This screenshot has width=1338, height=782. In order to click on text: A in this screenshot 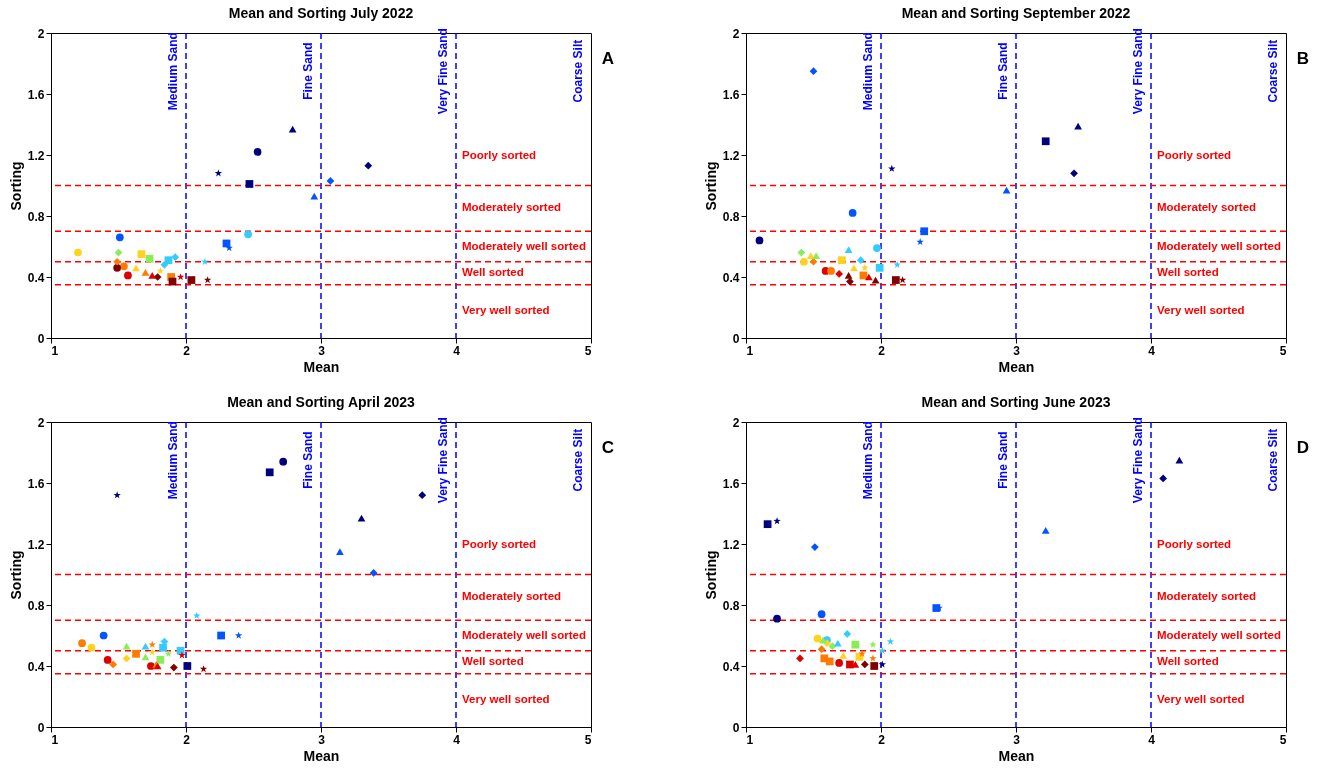, I will do `click(608, 58)`.